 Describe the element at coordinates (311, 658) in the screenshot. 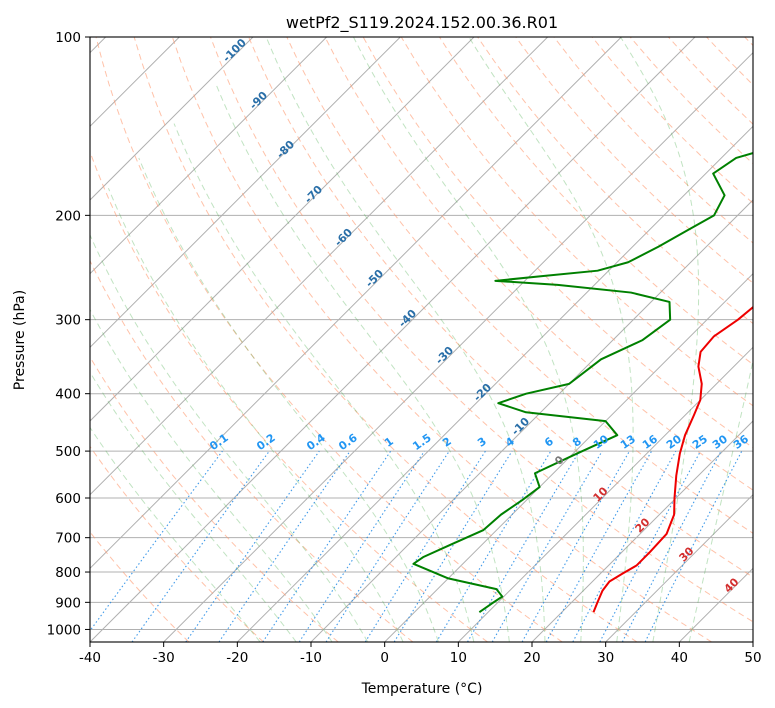

I see `x-tick-label: -10` at that location.